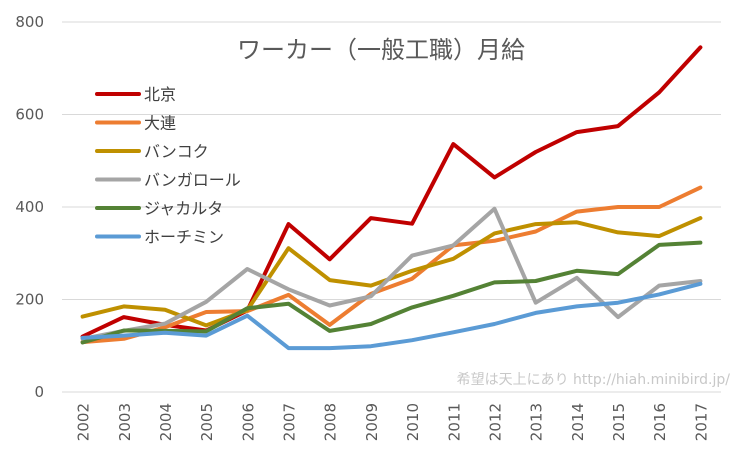 The height and width of the screenshot is (450, 751). Describe the element at coordinates (39, 392) in the screenshot. I see `y-tick-label: 0` at that location.